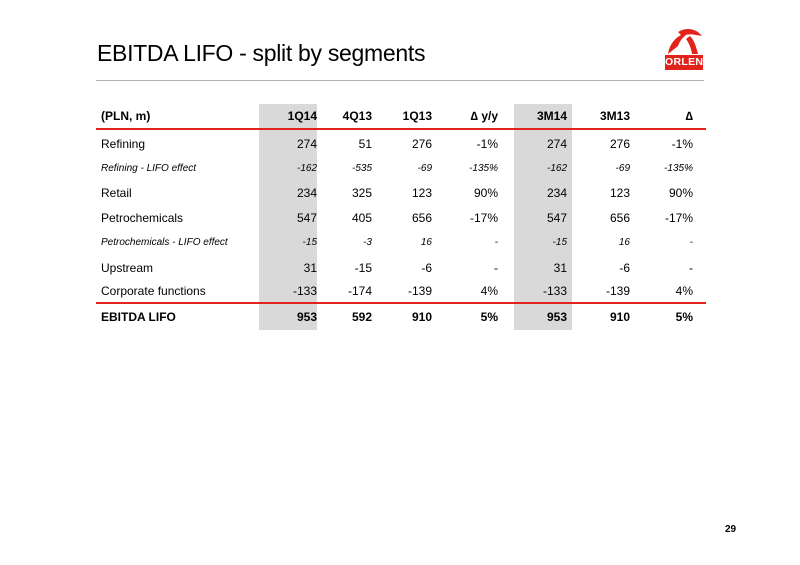 The width and height of the screenshot is (800, 565). I want to click on row-label: Petrochemicals, so click(142, 217).